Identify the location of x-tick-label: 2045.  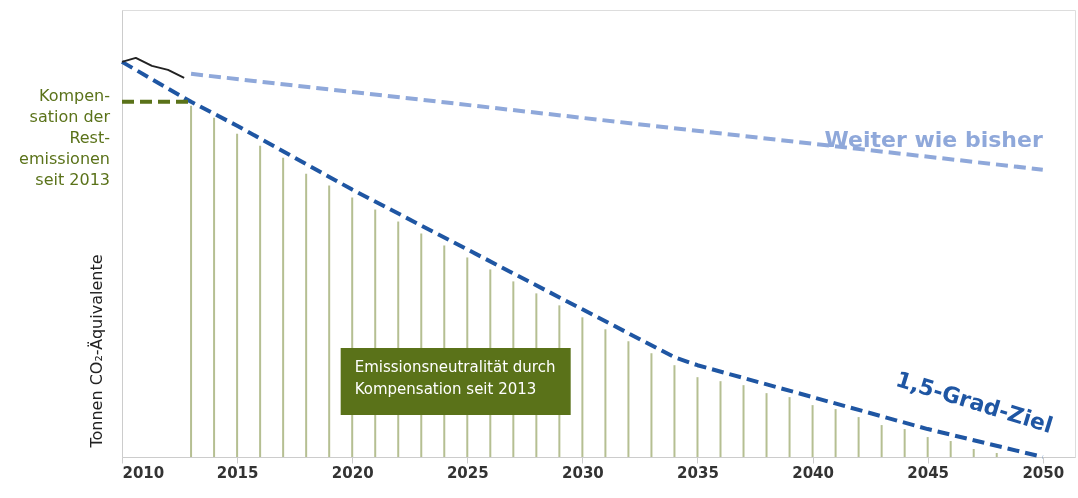
(928, 472).